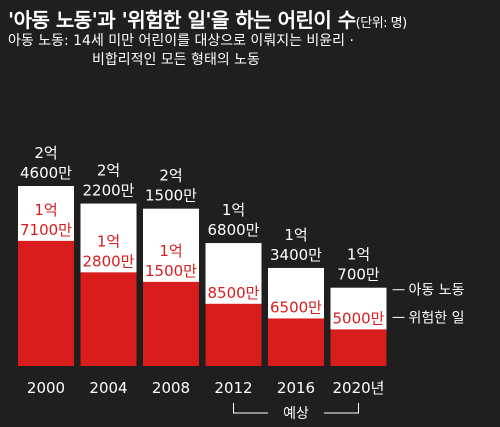 The width and height of the screenshot is (500, 427). What do you see at coordinates (108, 171) in the screenshot?
I see `label-child-labour-1-0: 2억` at bounding box center [108, 171].